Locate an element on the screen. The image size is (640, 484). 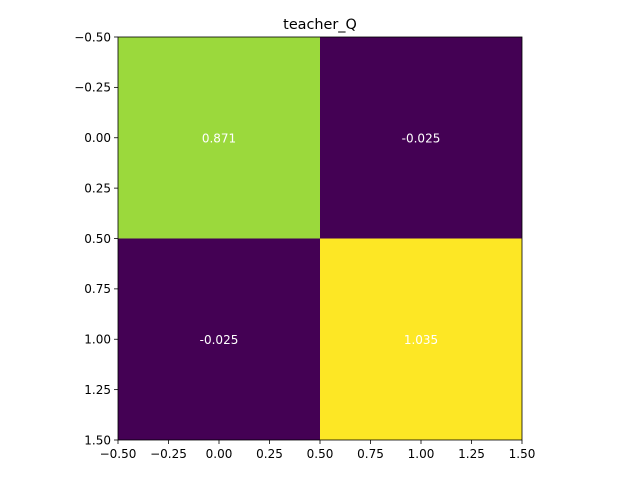
y-tick-label: 0.75 is located at coordinates (97, 289).